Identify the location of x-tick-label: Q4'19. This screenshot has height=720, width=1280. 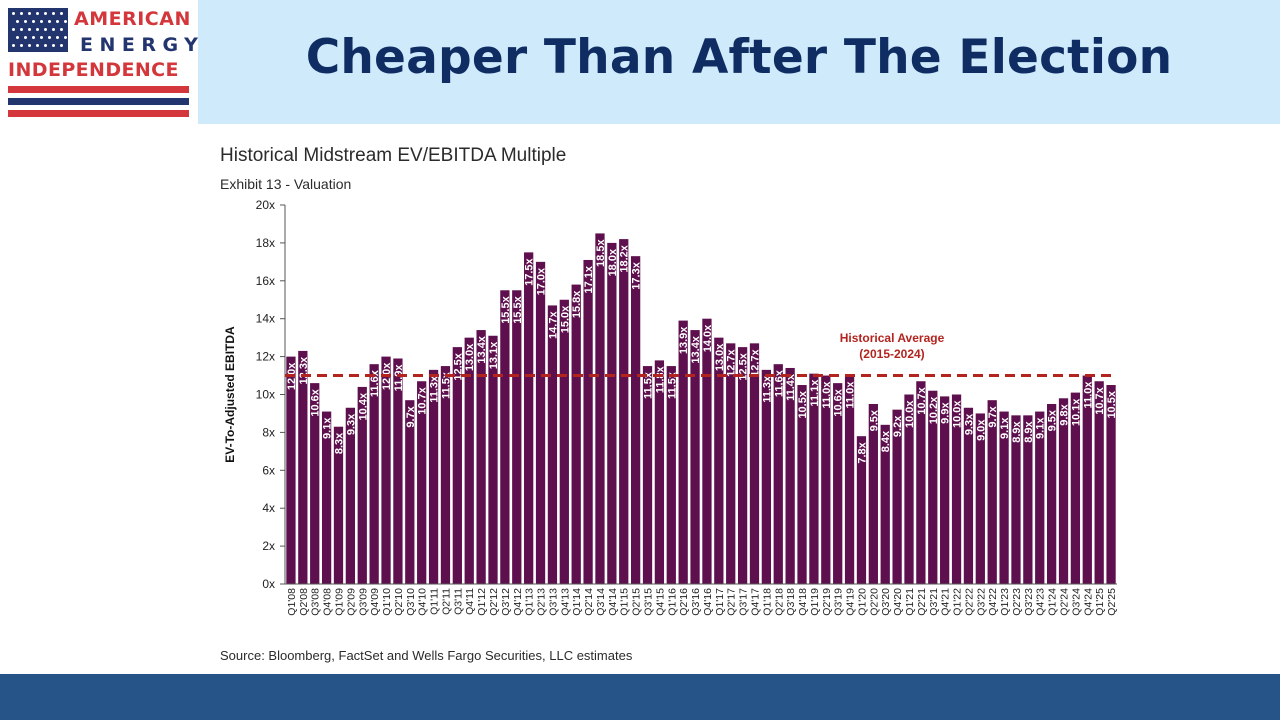
(851, 602).